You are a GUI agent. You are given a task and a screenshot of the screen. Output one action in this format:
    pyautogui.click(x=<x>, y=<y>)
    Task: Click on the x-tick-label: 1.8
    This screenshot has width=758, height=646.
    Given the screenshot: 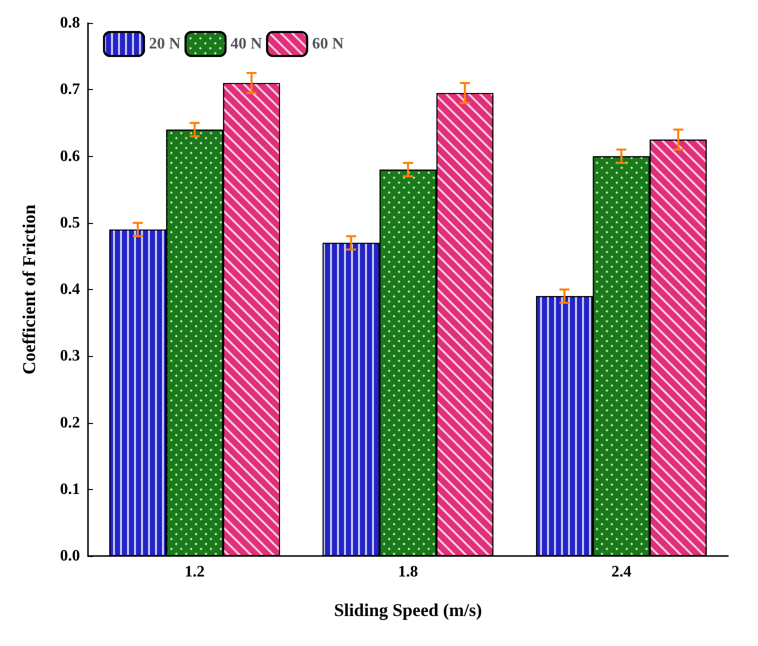 What is the action you would take?
    pyautogui.click(x=408, y=572)
    